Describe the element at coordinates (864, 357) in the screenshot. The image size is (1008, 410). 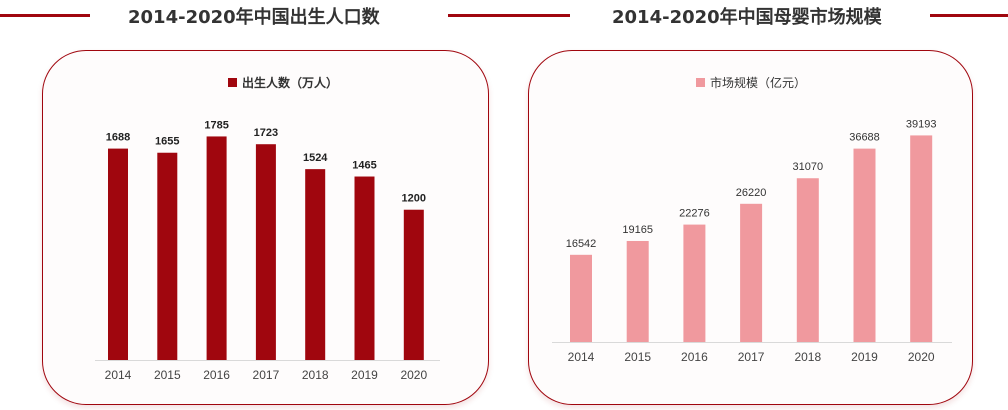
I see `right-tick-label-2019: 2019` at that location.